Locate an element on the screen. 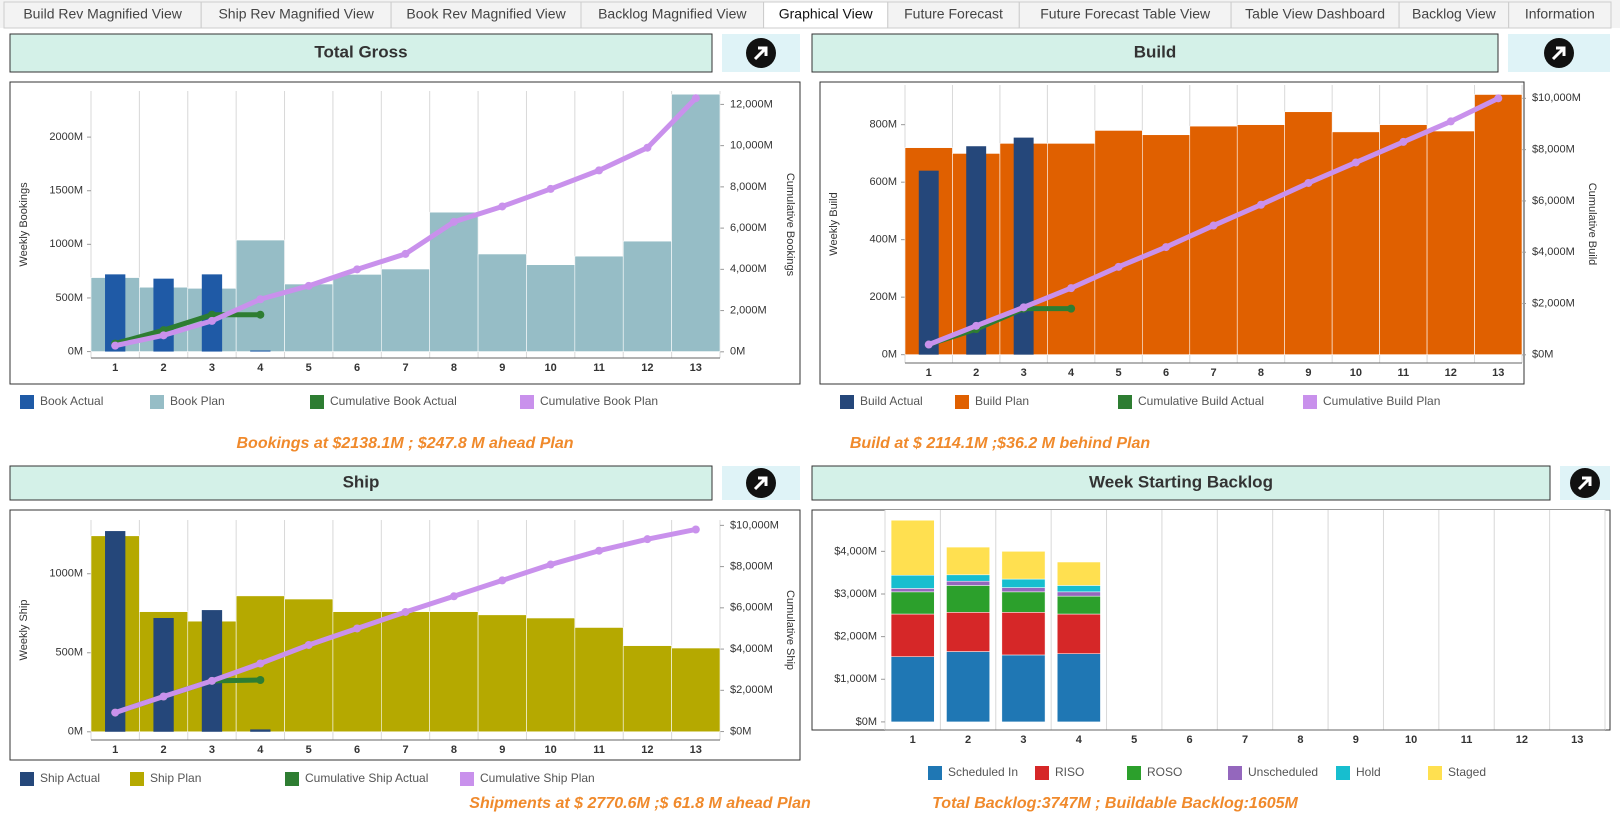 This screenshot has width=1620, height=817. tab-label: Graphical View is located at coordinates (826, 14).